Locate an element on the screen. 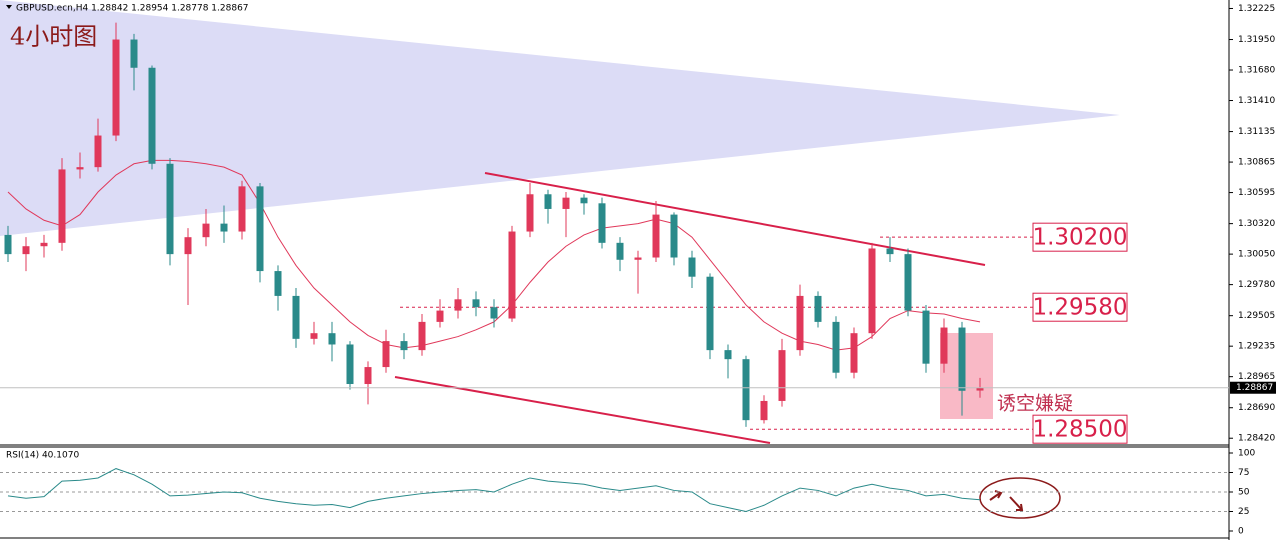  y-tick-label: 1.31950 is located at coordinates (1256, 40).